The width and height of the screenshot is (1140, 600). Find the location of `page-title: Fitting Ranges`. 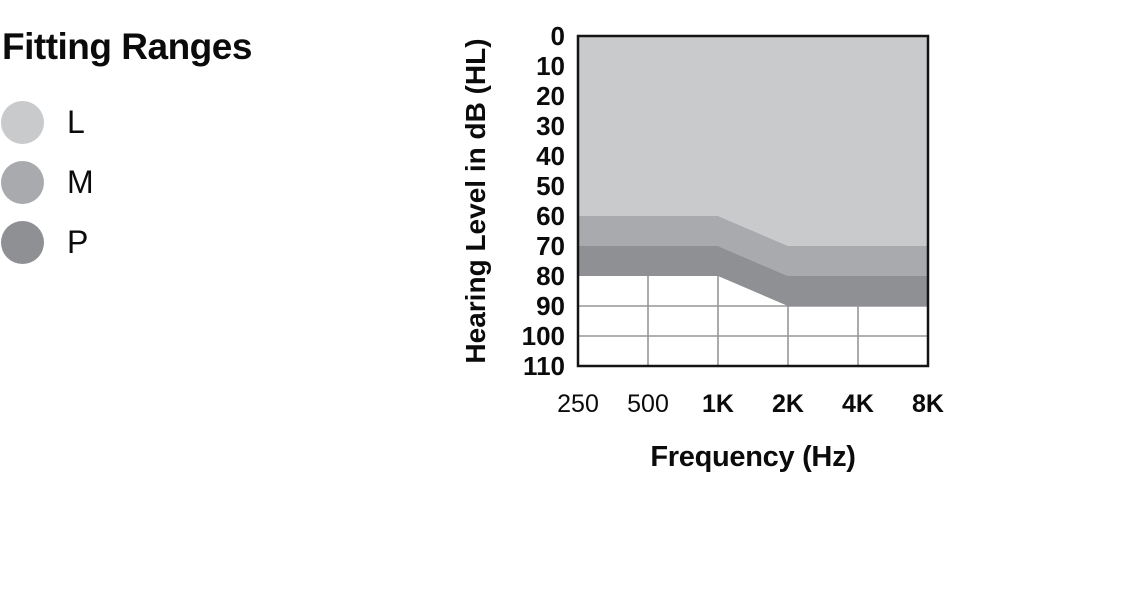

page-title: Fitting Ranges is located at coordinates (127, 46).